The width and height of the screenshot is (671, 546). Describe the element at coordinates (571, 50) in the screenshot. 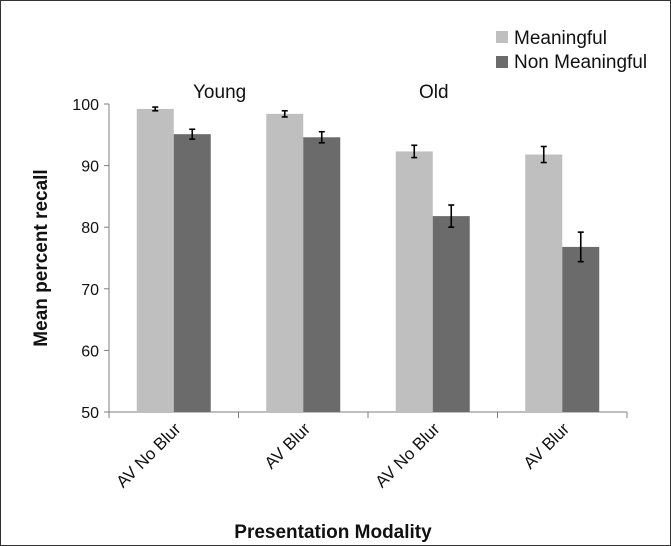

I see `legend: Meaningful Non Meaningful` at that location.